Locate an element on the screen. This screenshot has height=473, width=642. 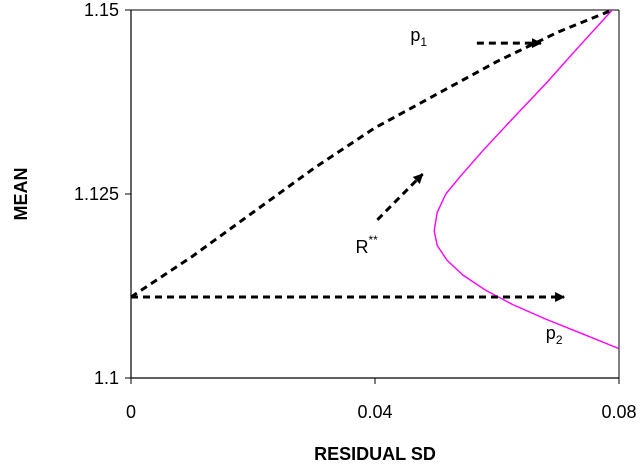
annotation-label: R** is located at coordinates (366, 245).